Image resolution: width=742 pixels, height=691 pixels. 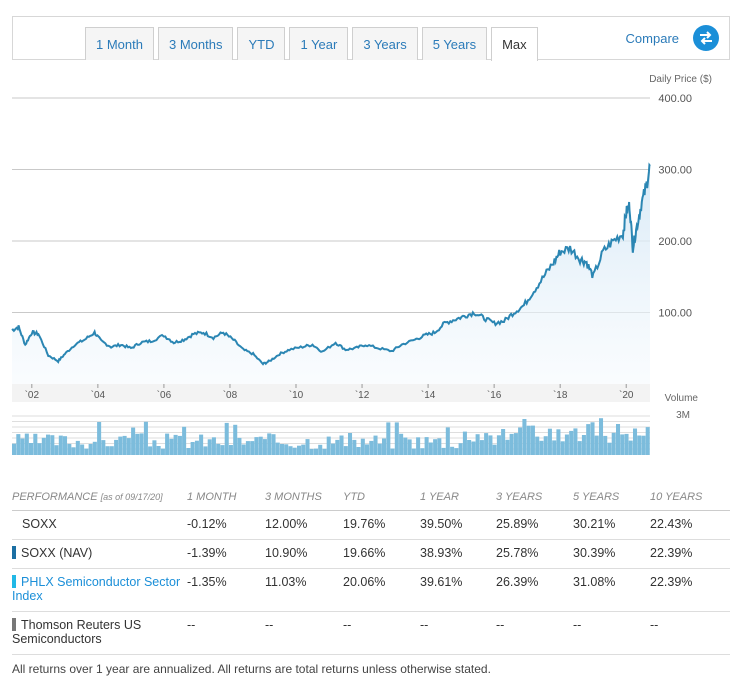 What do you see at coordinates (14, 581) in the screenshot?
I see `index-swatch` at bounding box center [14, 581].